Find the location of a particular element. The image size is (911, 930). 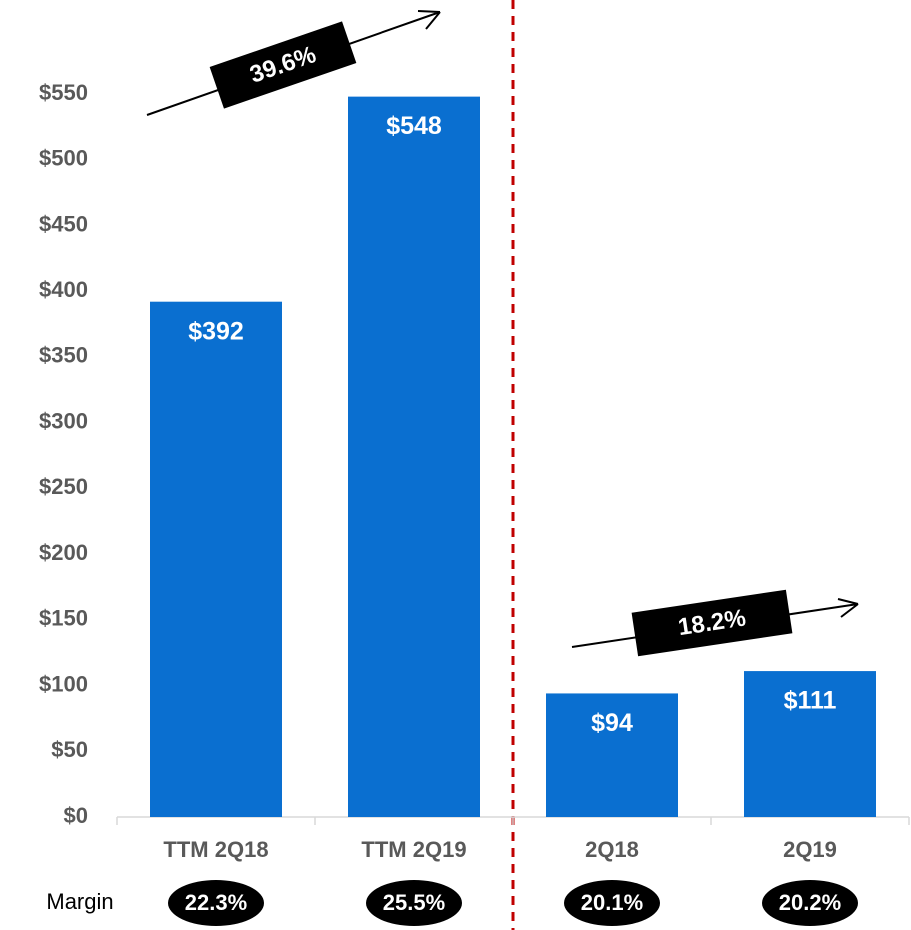

y-tick-label: $150 is located at coordinates (63, 618).